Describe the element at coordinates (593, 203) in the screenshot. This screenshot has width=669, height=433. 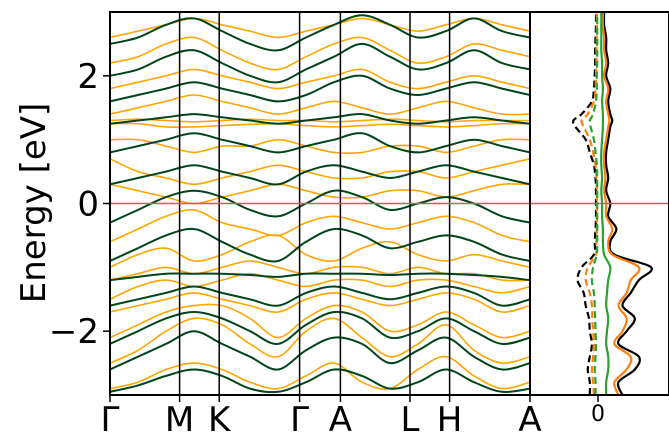
I see `dos-green-down` at that location.